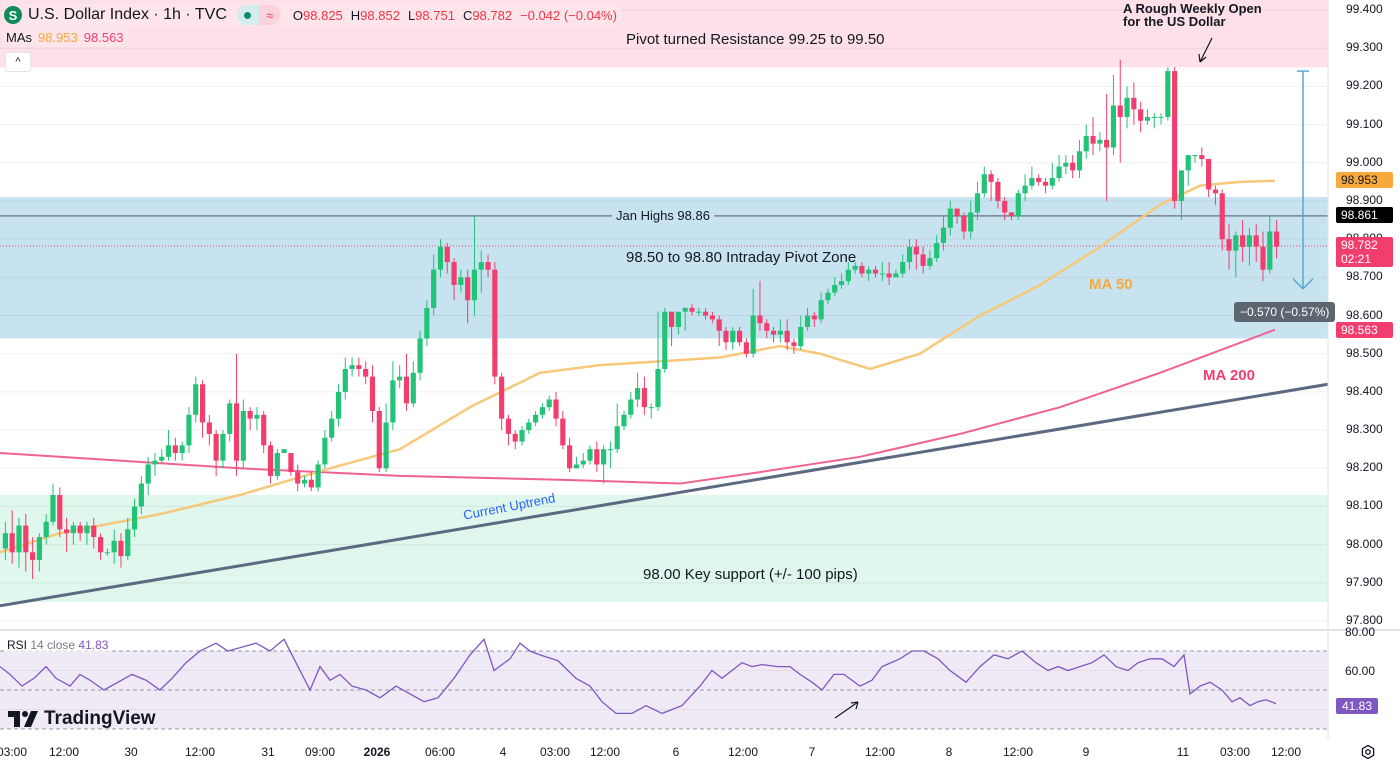 This screenshot has height=762, width=1400. I want to click on settings-icon, so click(1368, 752).